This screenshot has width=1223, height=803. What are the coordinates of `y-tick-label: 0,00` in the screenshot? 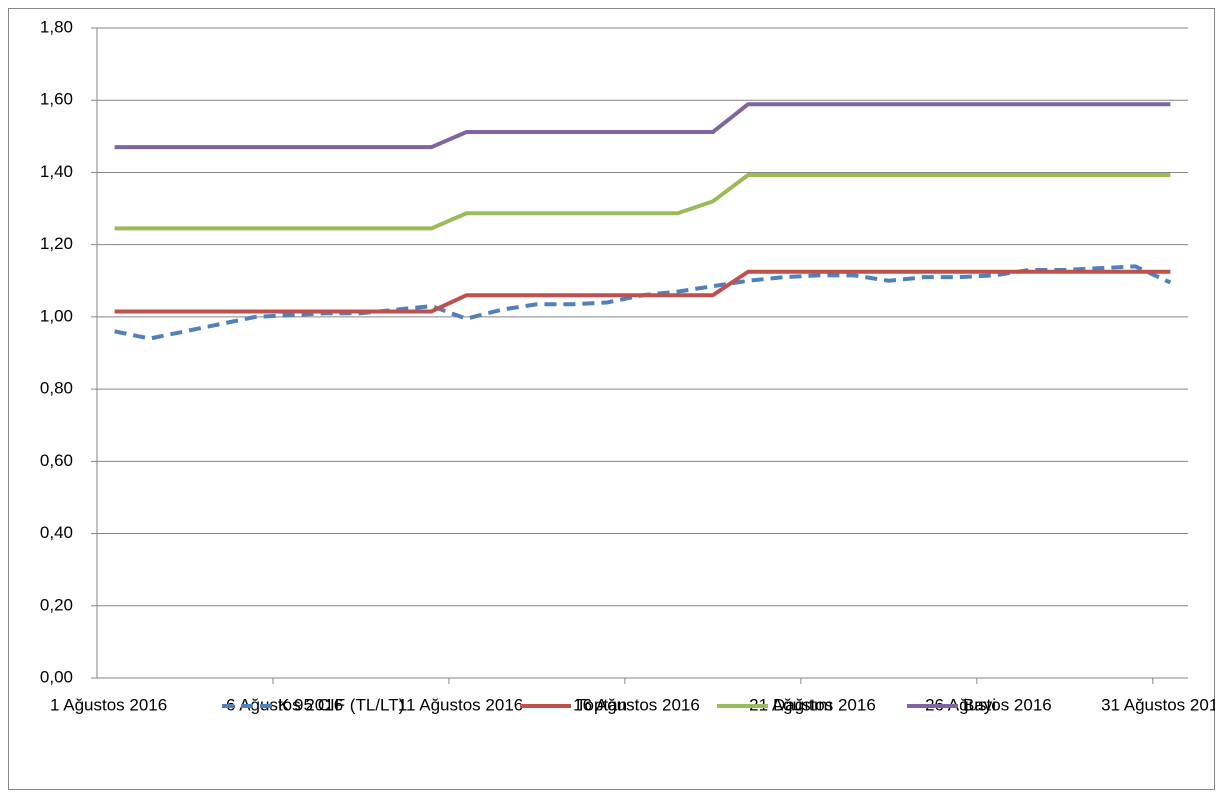 It's located at (56, 676).